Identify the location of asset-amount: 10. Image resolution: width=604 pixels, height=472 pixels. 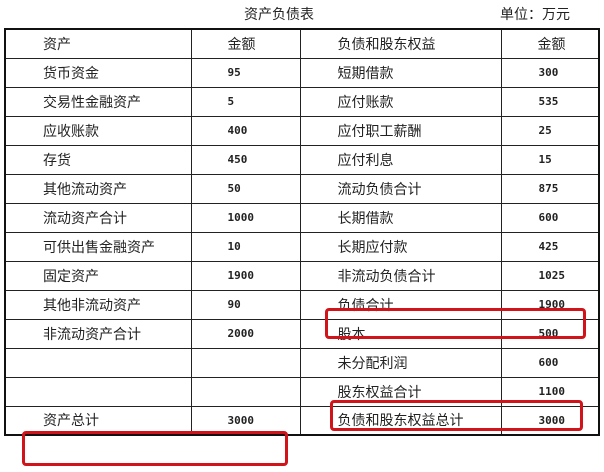
(245, 246).